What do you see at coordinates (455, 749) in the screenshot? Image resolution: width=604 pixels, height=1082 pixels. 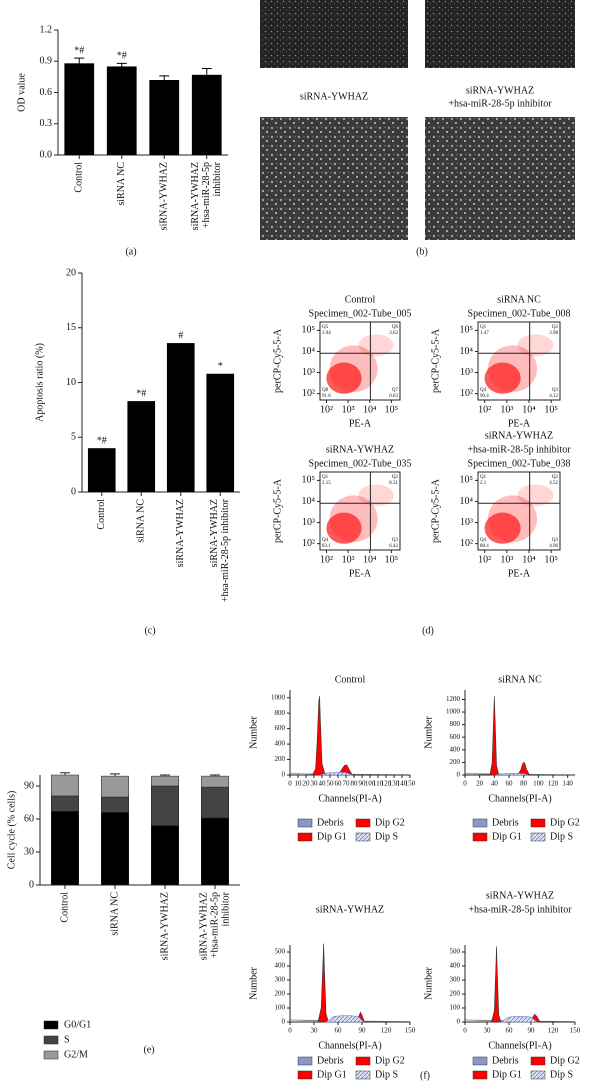 I see `y-tick-label: 400` at bounding box center [455, 749].